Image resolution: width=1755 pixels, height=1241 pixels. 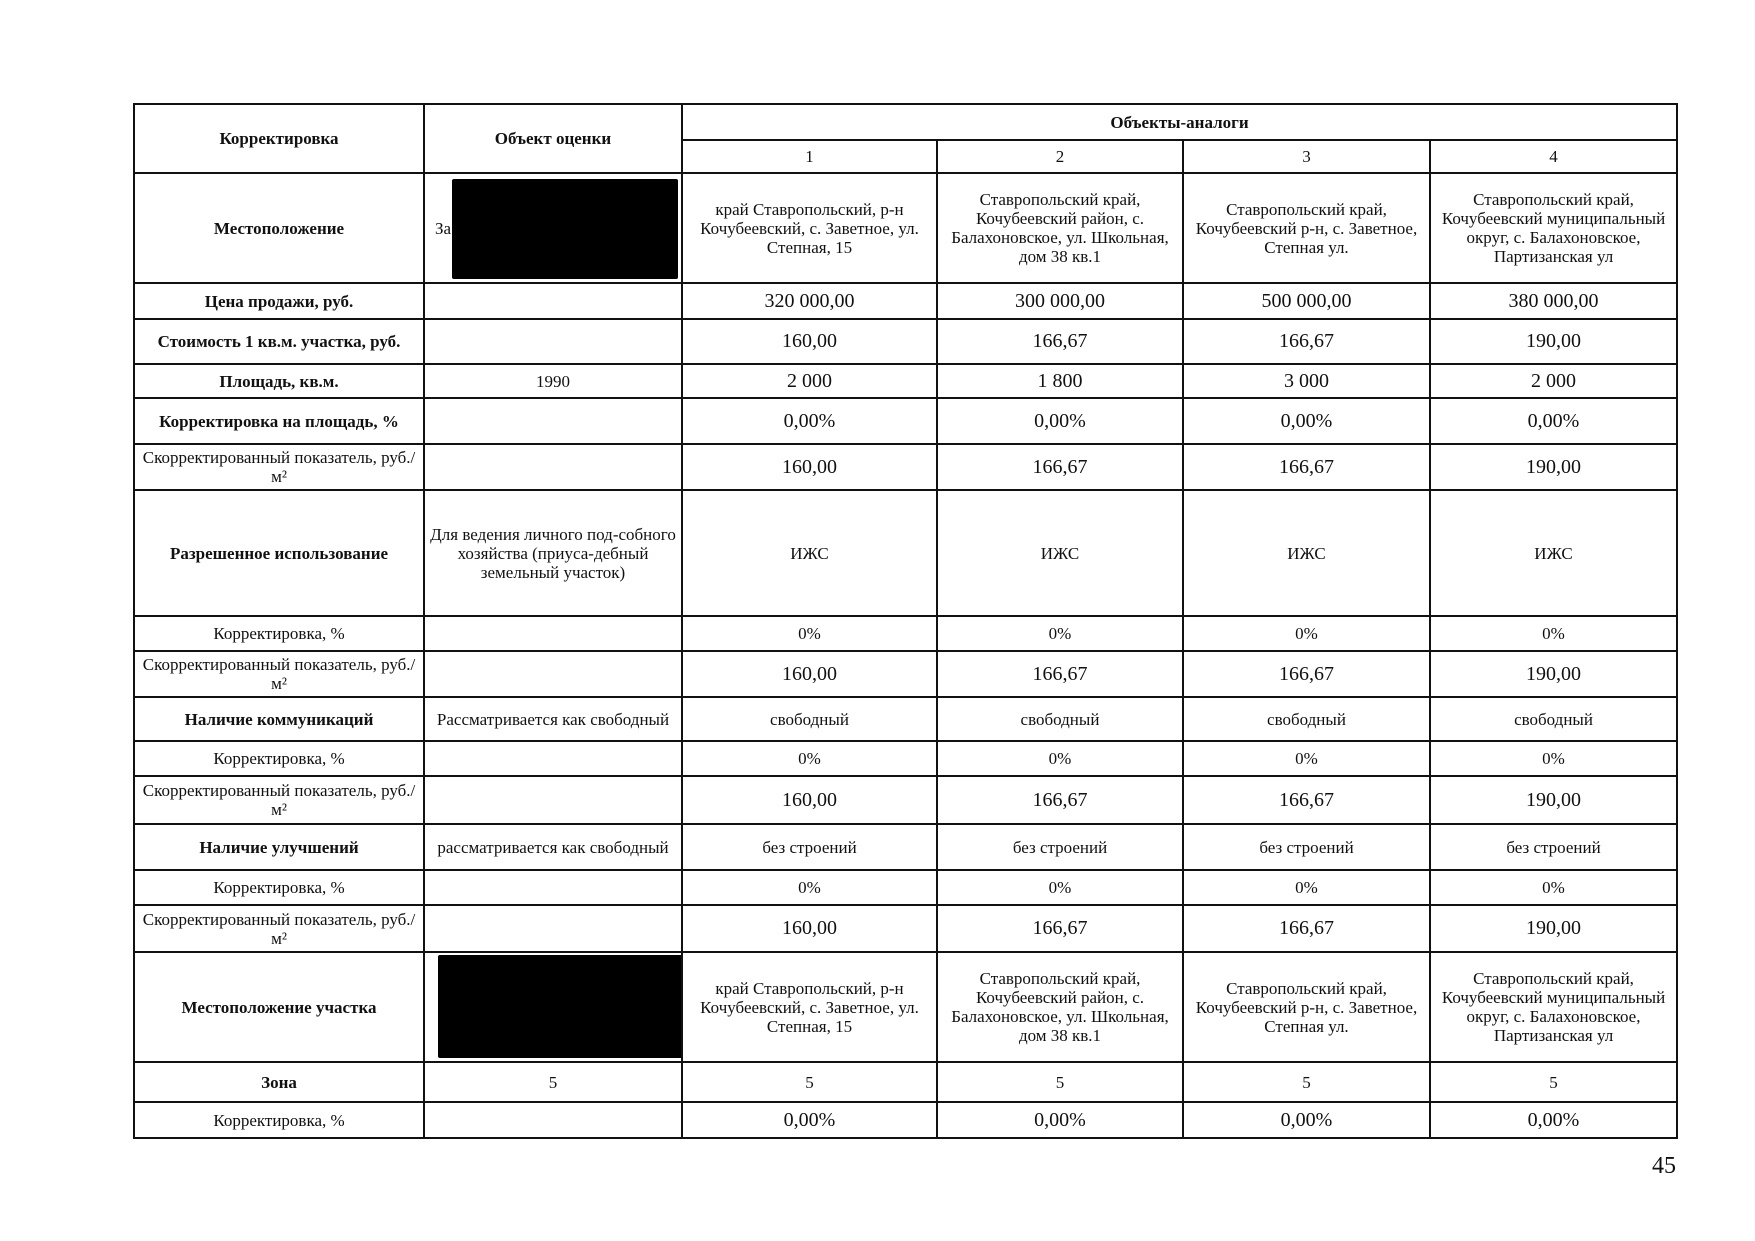 I want to click on subject-value: 1990, so click(x=553, y=381).